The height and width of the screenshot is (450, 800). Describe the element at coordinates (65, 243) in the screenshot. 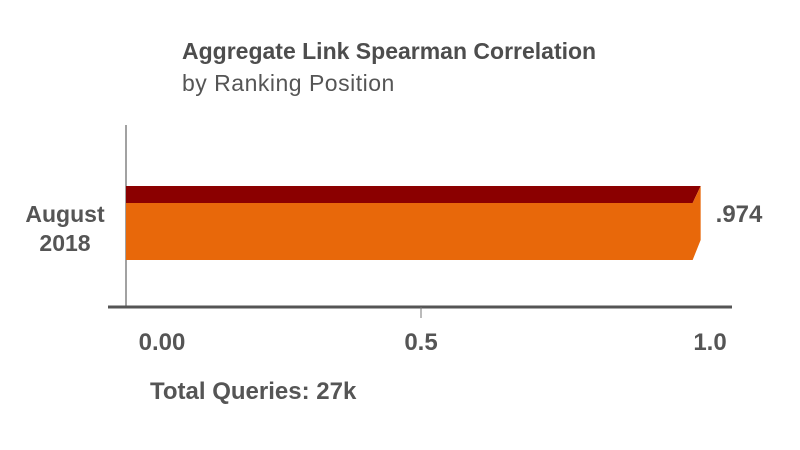

I see `category-label-line-2: 2018` at that location.